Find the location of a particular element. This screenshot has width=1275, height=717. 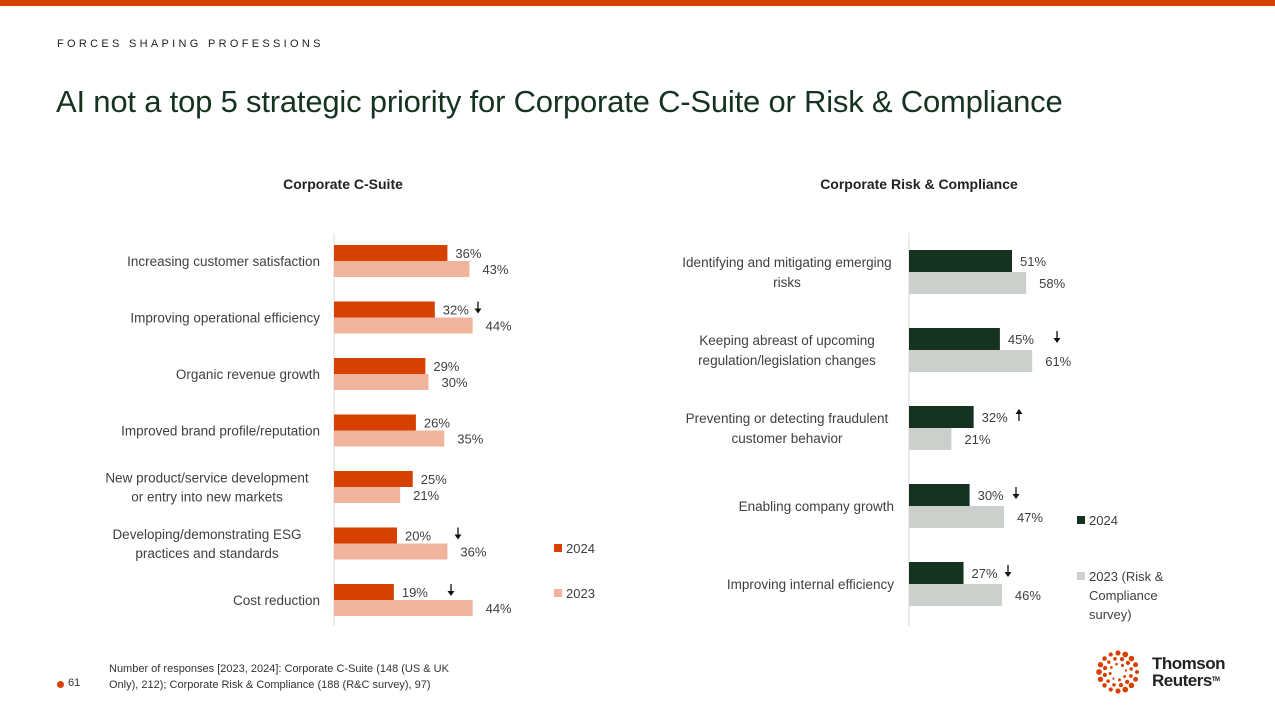

c-suite-data-label: 19% is located at coordinates (415, 592).